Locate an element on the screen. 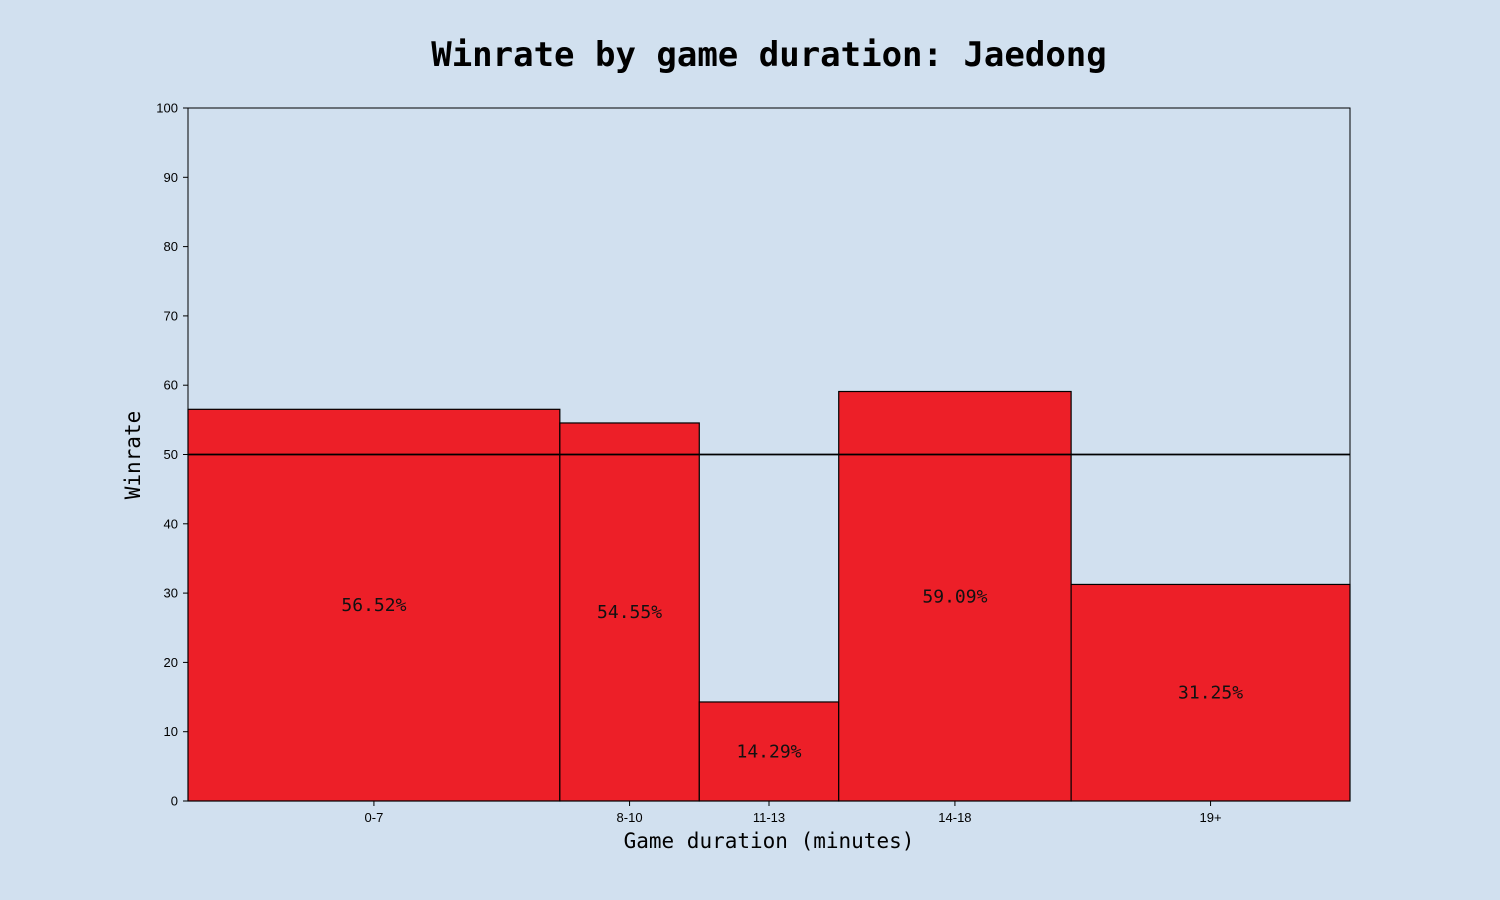 The height and width of the screenshot is (900, 1500). y-tick-label: 70 is located at coordinates (171, 315).